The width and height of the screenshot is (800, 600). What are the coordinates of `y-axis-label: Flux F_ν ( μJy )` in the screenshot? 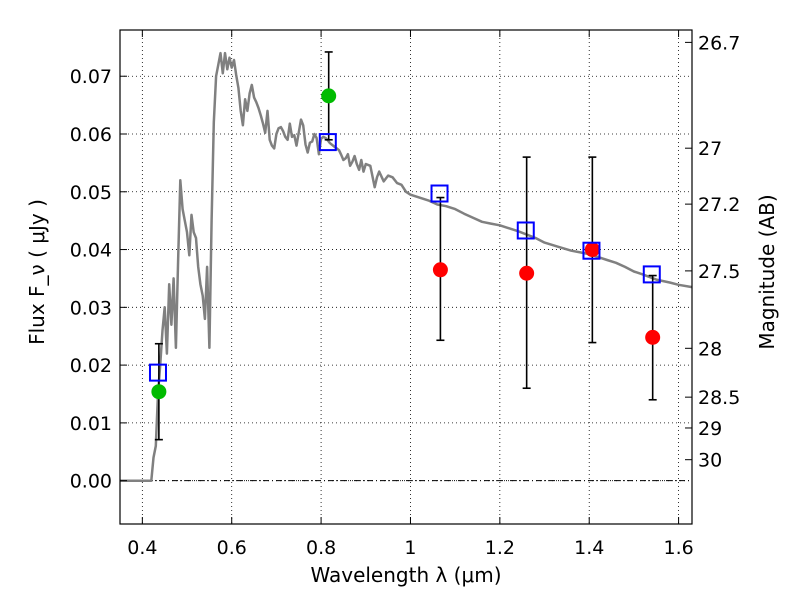 It's located at (37, 272).